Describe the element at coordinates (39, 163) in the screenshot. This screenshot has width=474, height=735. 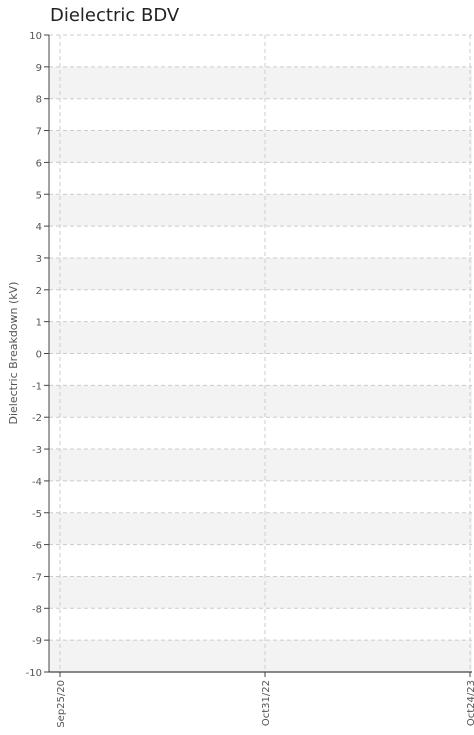
I see `y-tick-label: 6` at that location.